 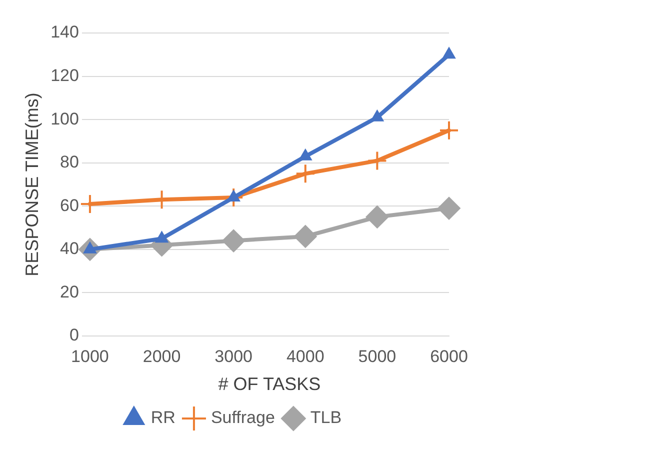 I want to click on y-tick-label: 60, so click(x=69, y=205).